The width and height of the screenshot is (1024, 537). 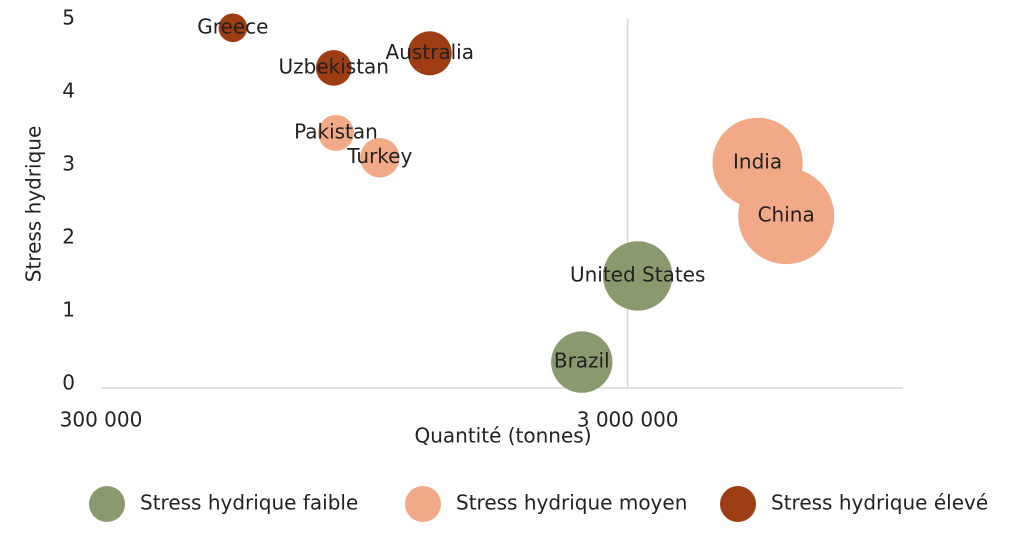 I want to click on data-label: Uzbekistan, so click(x=334, y=66).